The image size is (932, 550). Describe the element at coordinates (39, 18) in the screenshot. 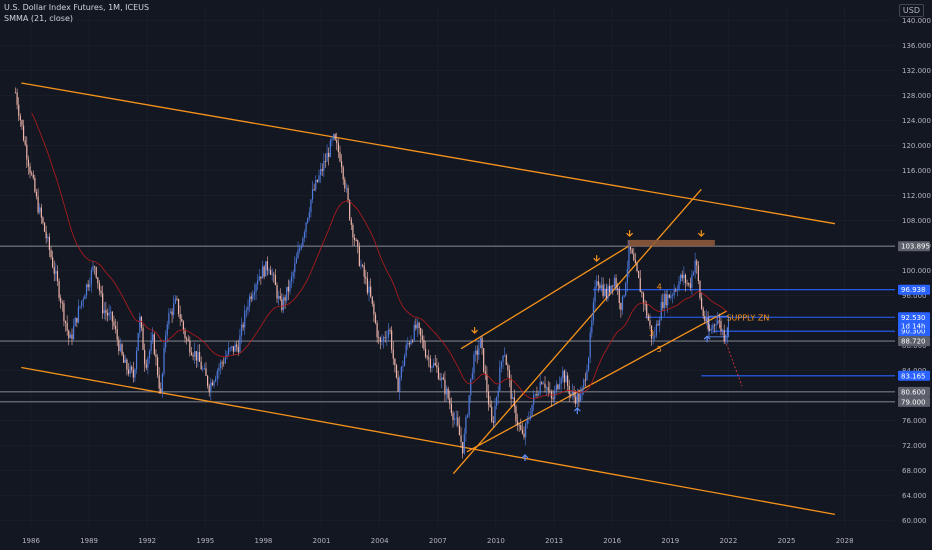

I see `indicator-legend: SMMA (21, close)` at that location.